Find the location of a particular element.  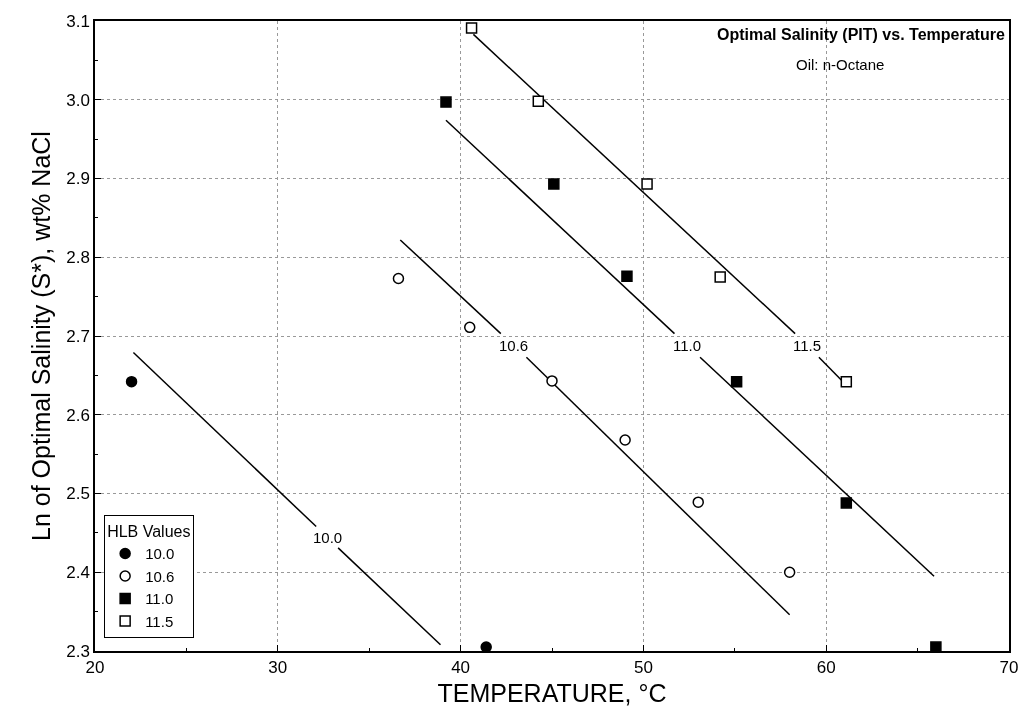

series-label: 11.5 is located at coordinates (807, 345).